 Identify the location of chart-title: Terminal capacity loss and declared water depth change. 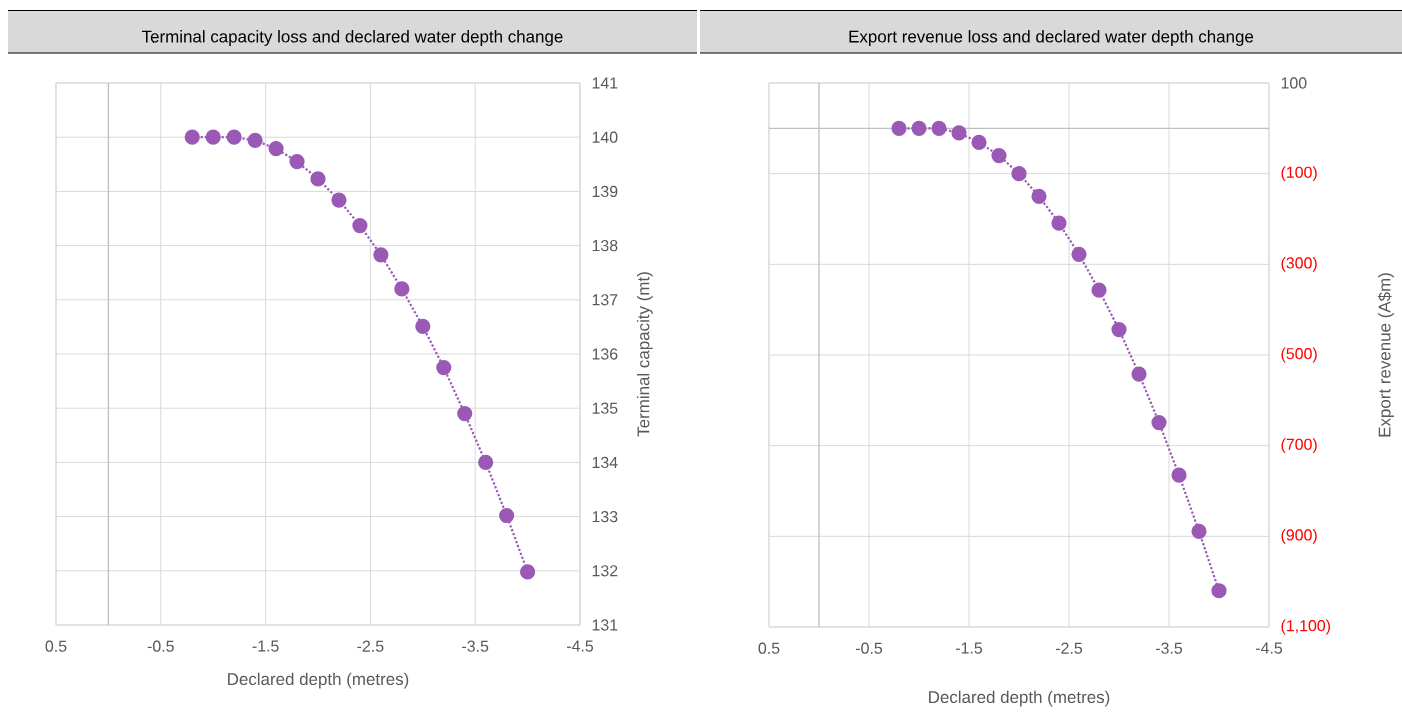
(352, 38).